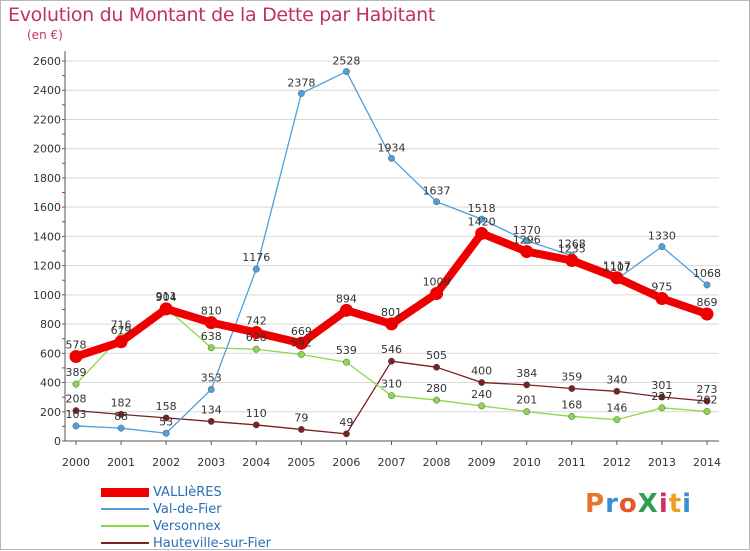 The width and height of the screenshot is (750, 551). I want to click on value-label: 201, so click(526, 400).